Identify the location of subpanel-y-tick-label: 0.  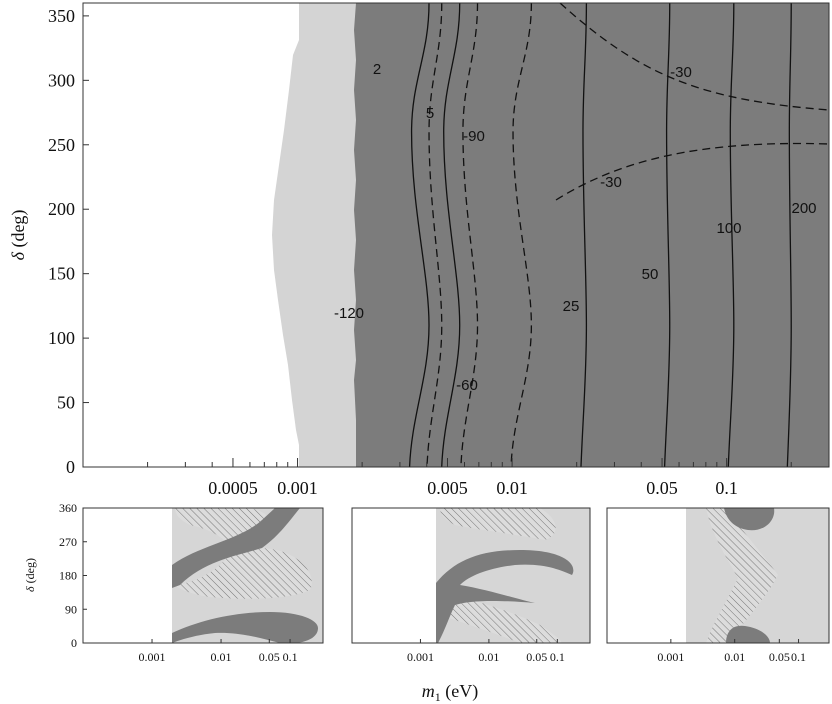
(74, 643).